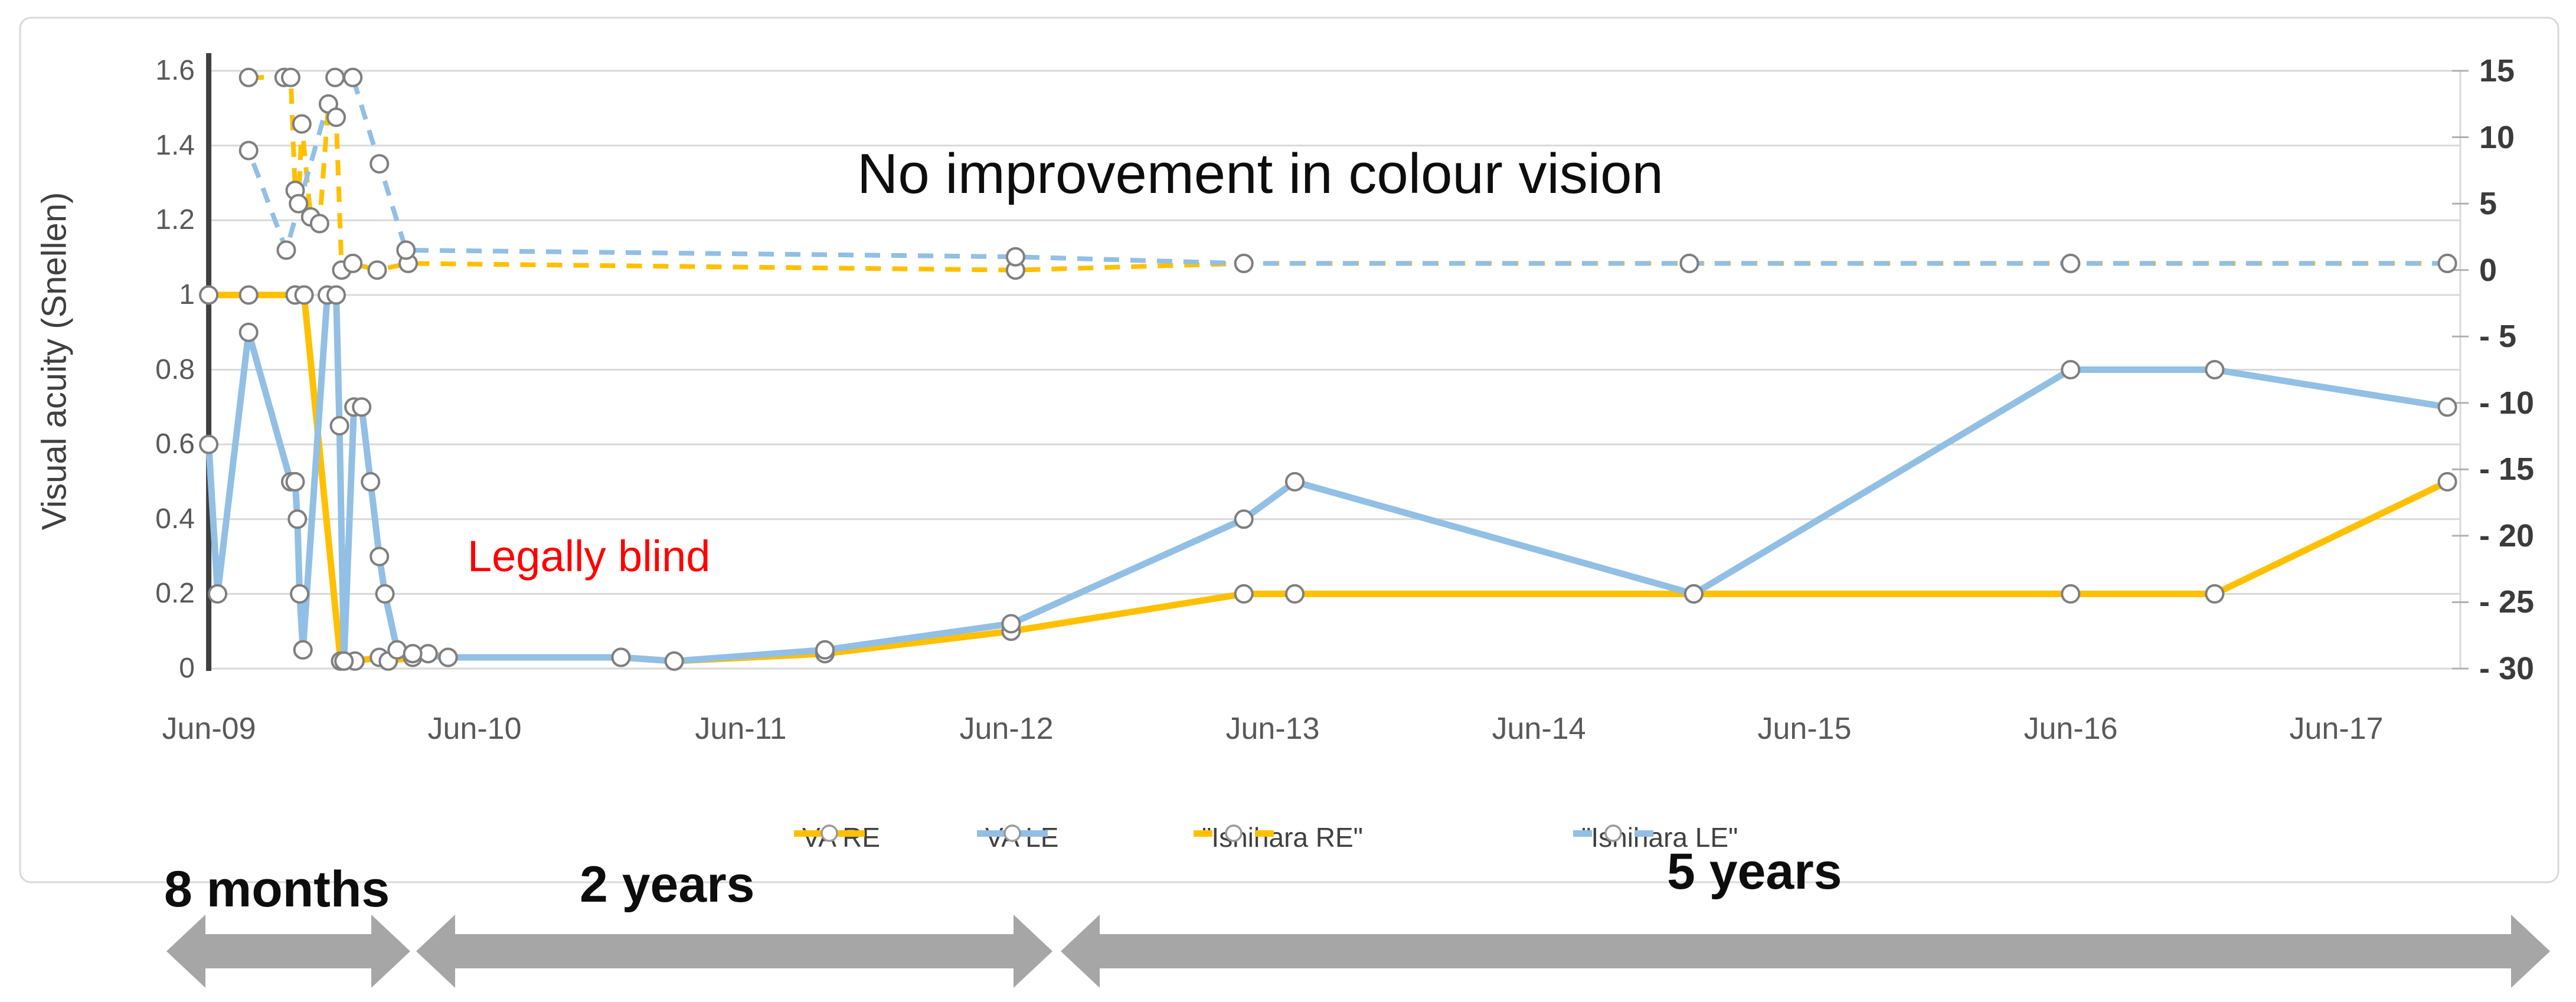  What do you see at coordinates (2488, 203) in the screenshot?
I see `right-axis-tick-label: 5` at bounding box center [2488, 203].